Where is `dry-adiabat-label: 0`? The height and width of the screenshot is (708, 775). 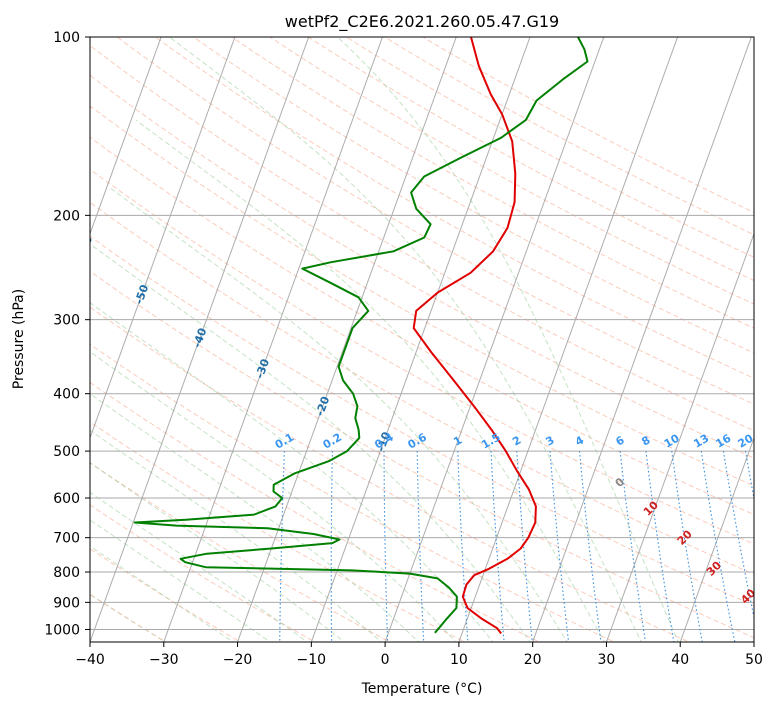
dry-adiabat-label: 0 is located at coordinates (620, 482).